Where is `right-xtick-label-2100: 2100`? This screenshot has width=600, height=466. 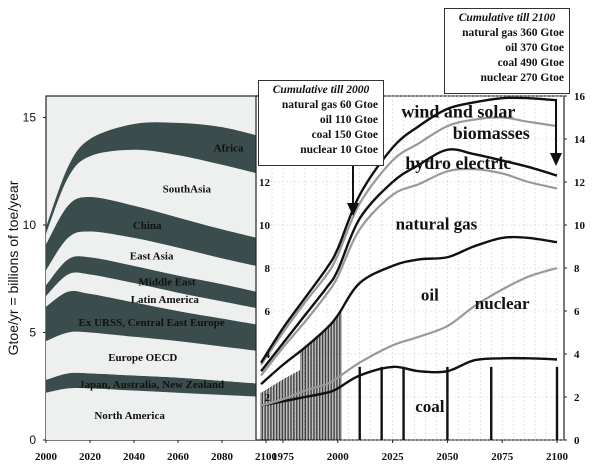 right-xtick-label-2100: 2100 is located at coordinates (557, 457).